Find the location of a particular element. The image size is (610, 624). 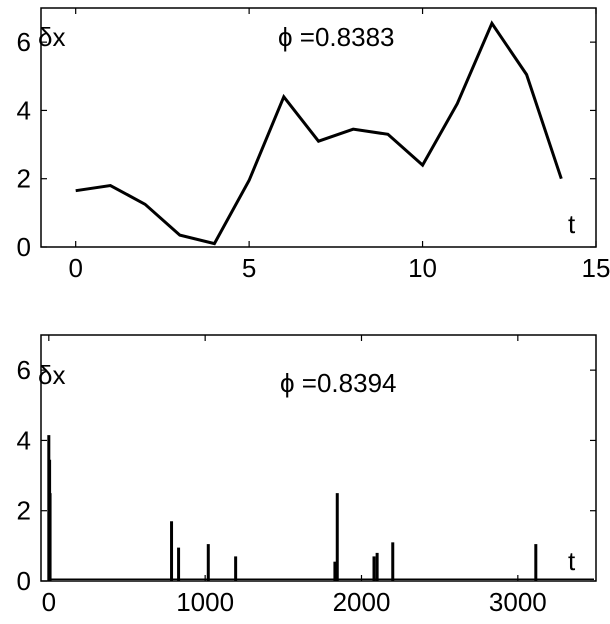

x-tick-label: 15 is located at coordinates (596, 268).